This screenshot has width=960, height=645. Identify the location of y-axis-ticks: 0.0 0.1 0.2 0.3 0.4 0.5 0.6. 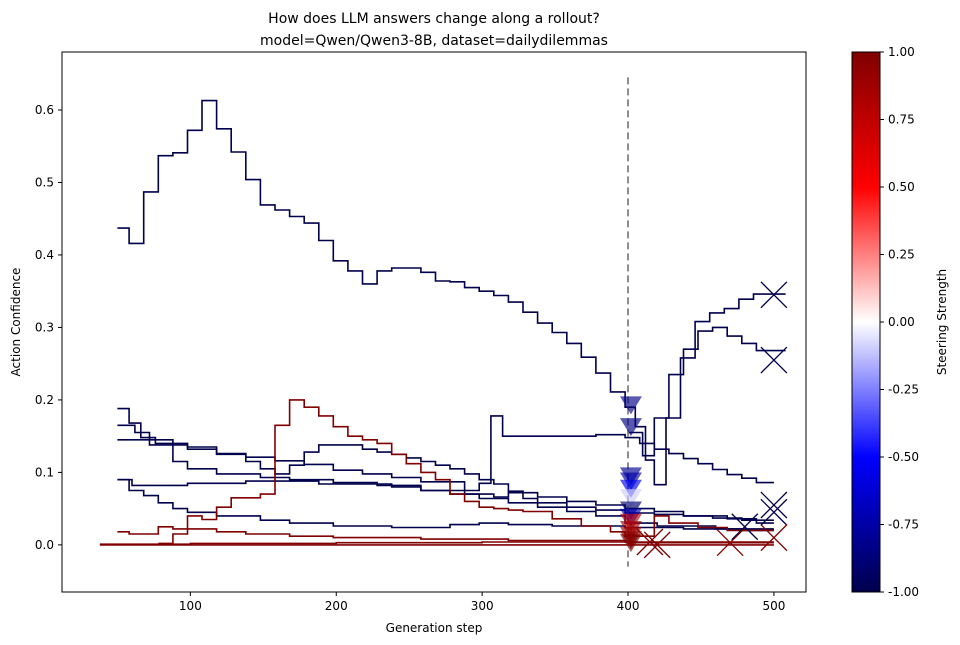
(48, 327).